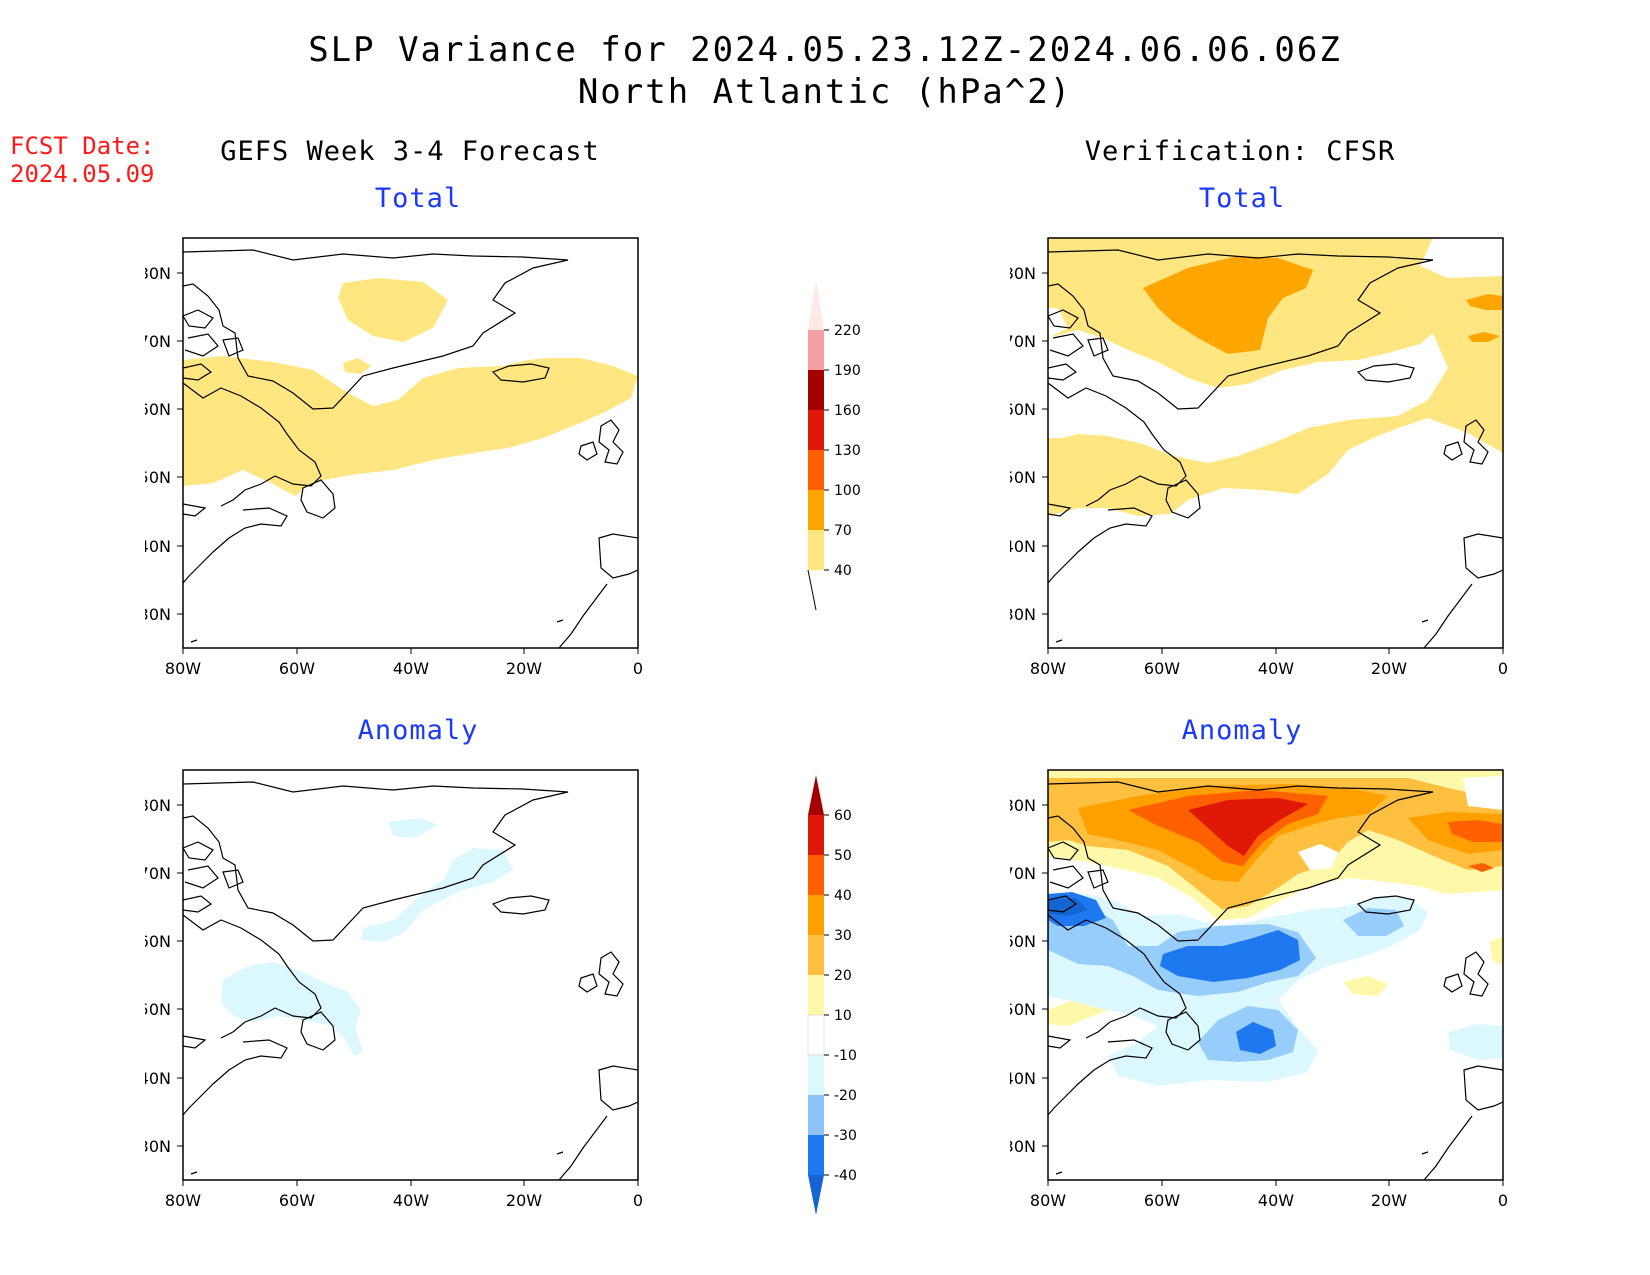 Image resolution: width=1650 pixels, height=1275 pixels. I want to click on colorbar-label: -10, so click(845, 1056).